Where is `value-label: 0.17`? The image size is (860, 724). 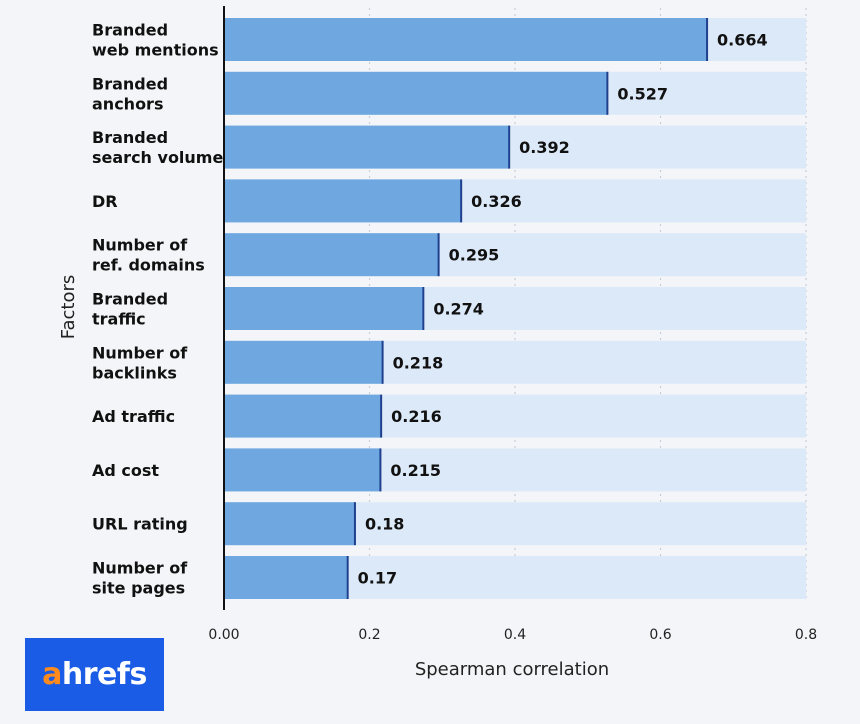
value-label: 0.17 is located at coordinates (377, 578).